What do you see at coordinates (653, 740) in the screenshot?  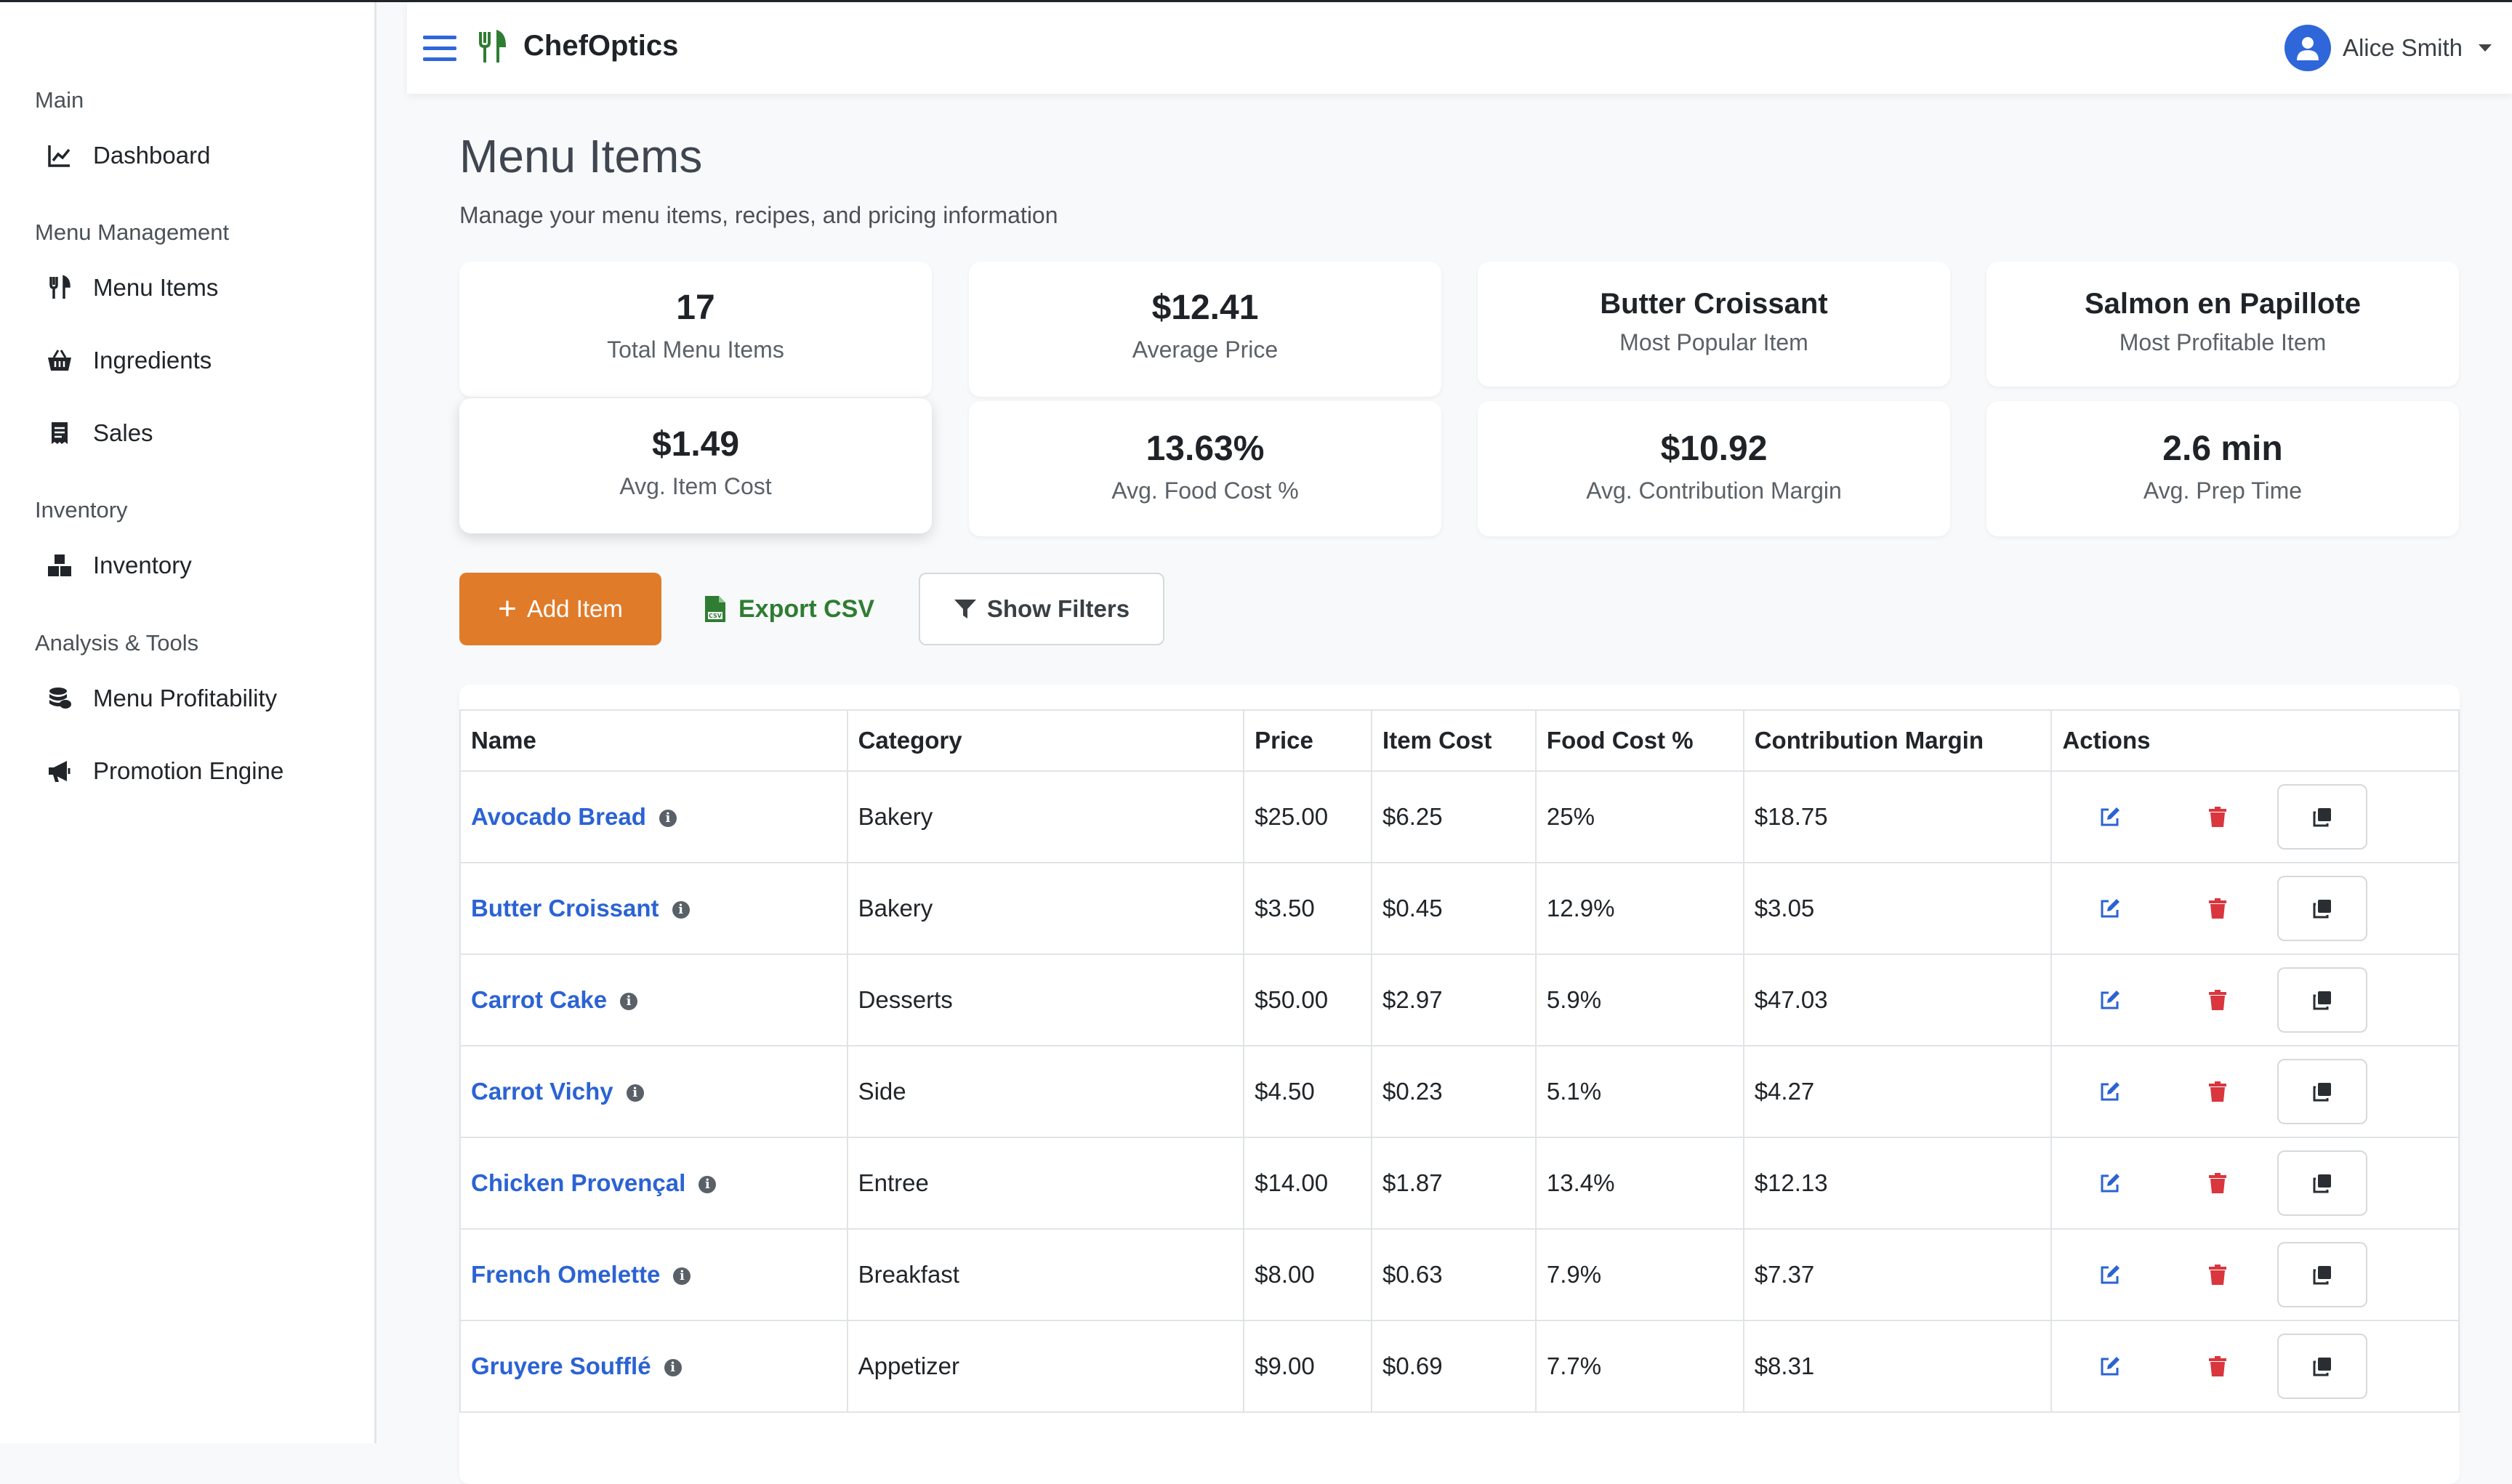 I see `column-header-name: Name` at bounding box center [653, 740].